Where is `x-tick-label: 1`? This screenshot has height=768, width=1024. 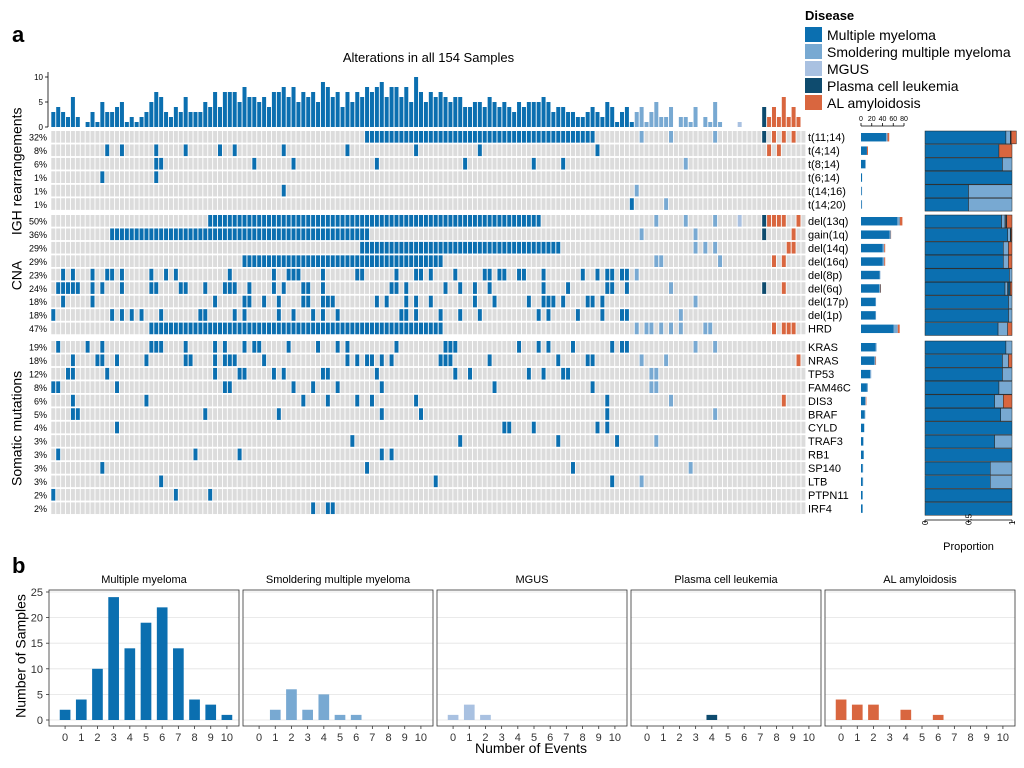 x-tick-label: 1 is located at coordinates (857, 738).